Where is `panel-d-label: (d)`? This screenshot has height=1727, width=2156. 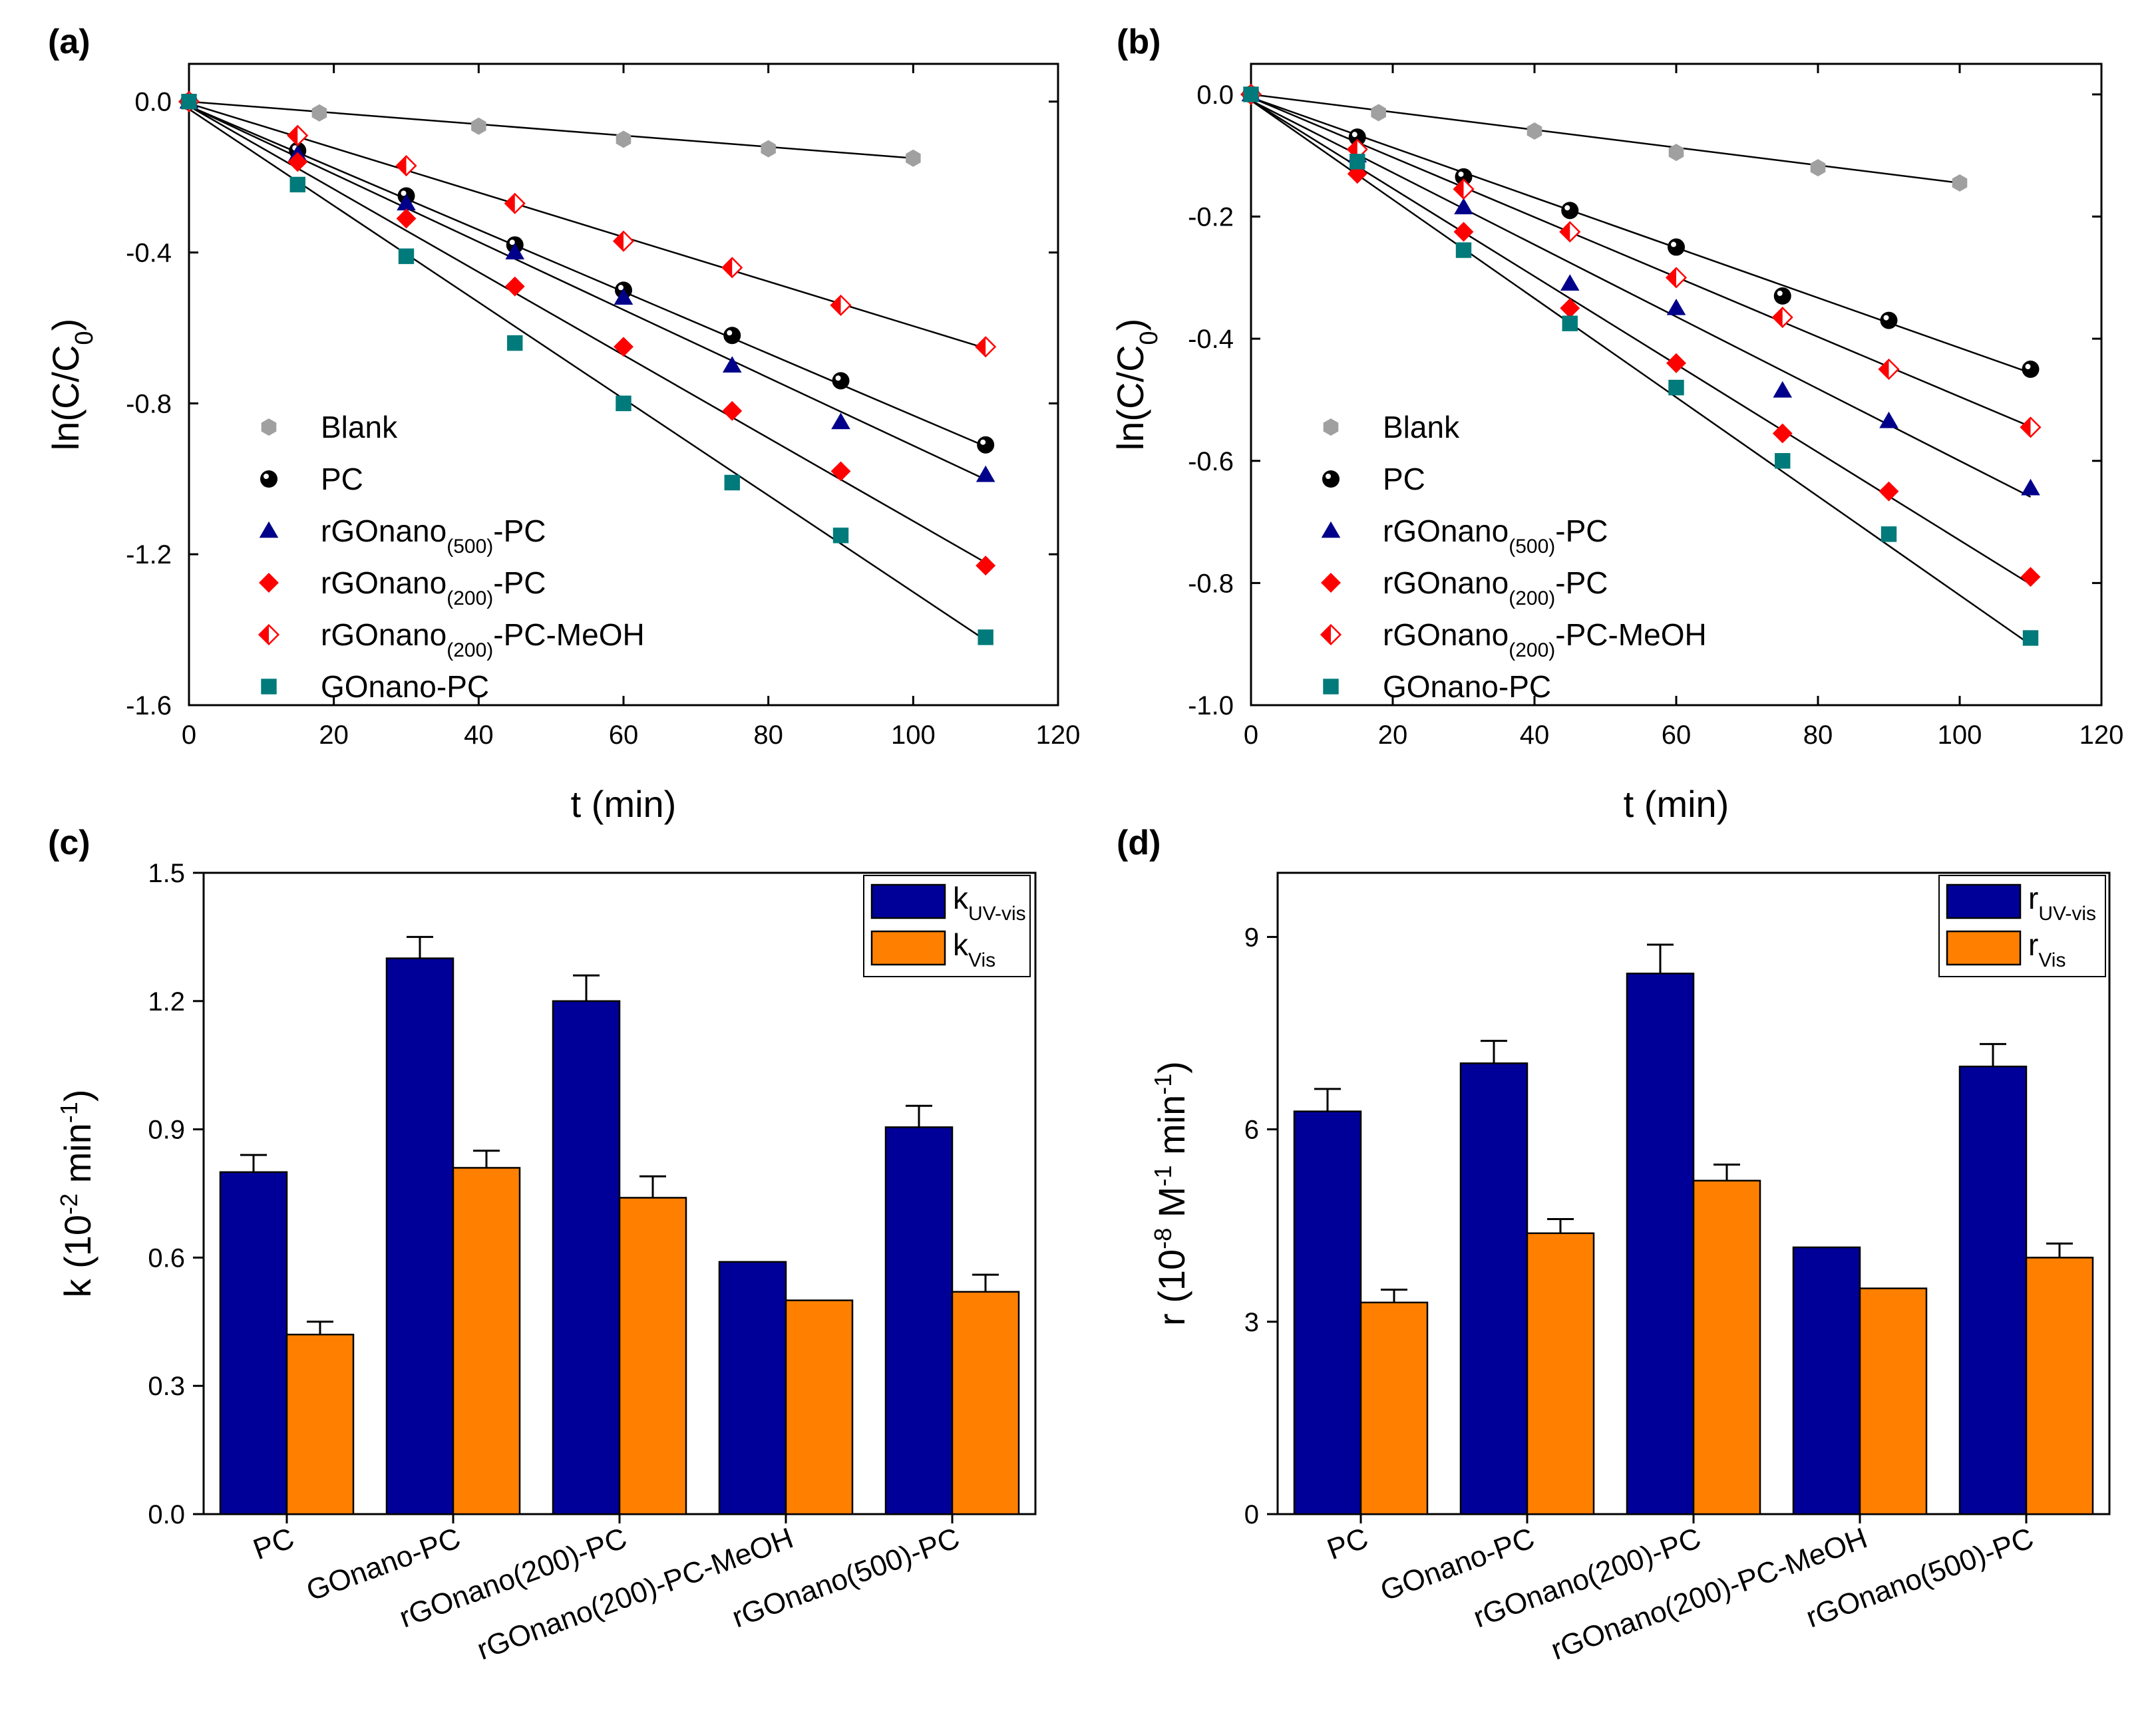 panel-d-label: (d) is located at coordinates (1139, 843).